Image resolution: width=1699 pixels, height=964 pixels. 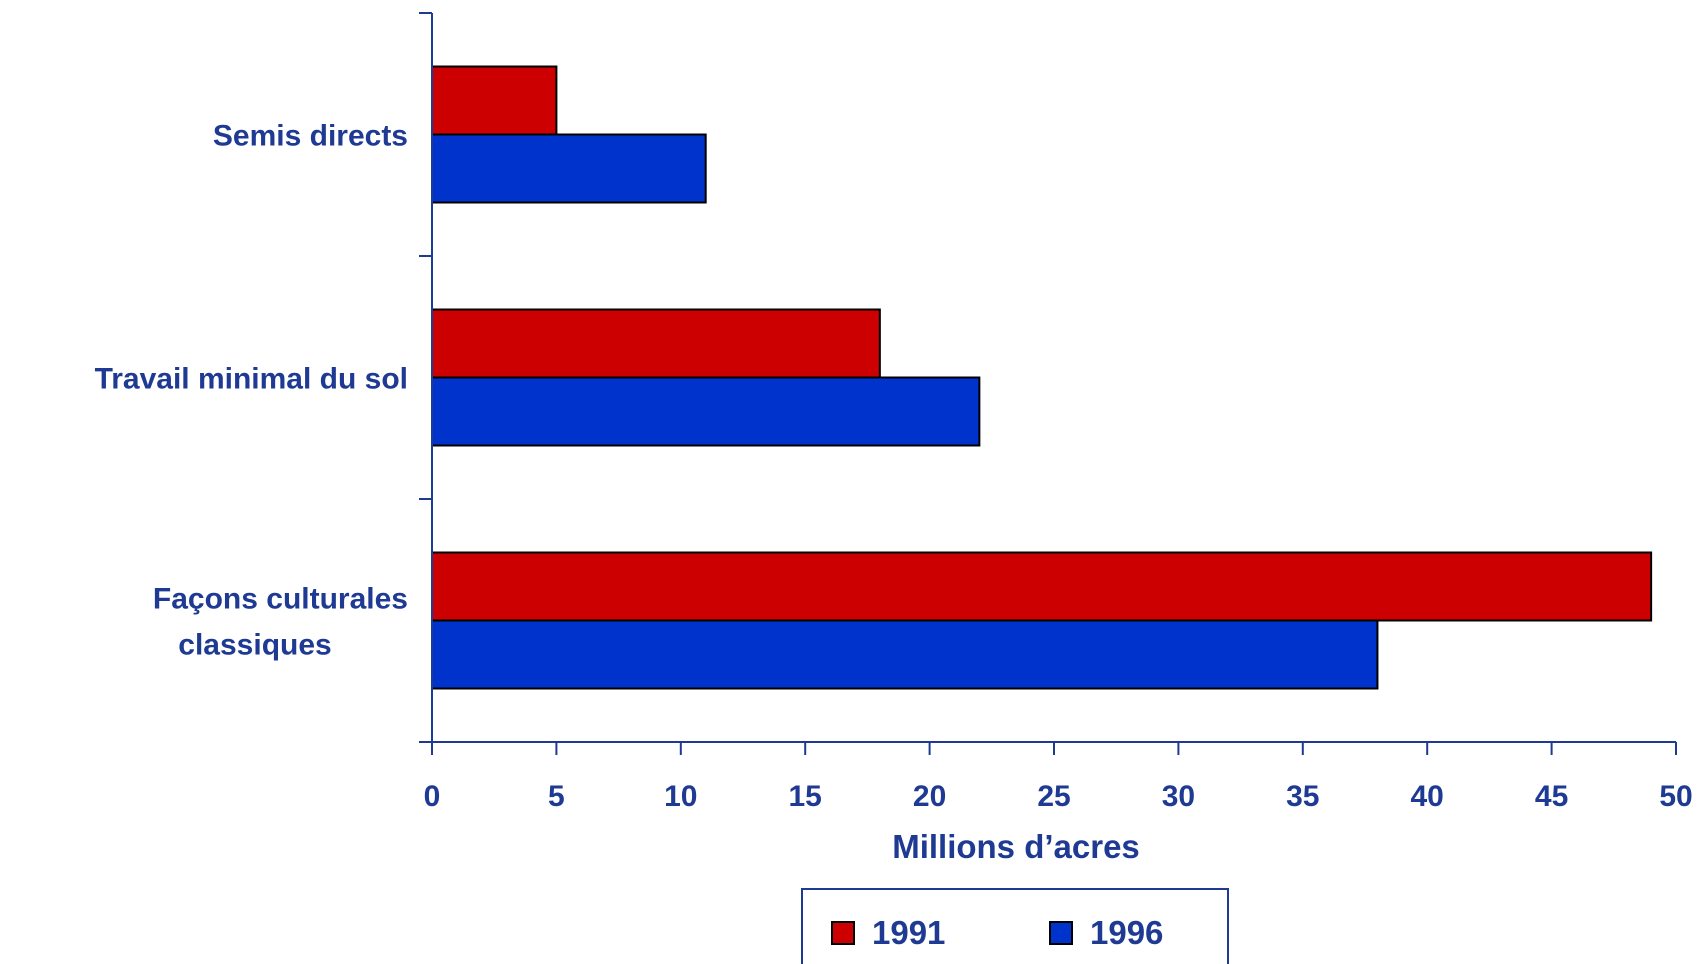 What do you see at coordinates (1427, 796) in the screenshot?
I see `x-tick-label: 40` at bounding box center [1427, 796].